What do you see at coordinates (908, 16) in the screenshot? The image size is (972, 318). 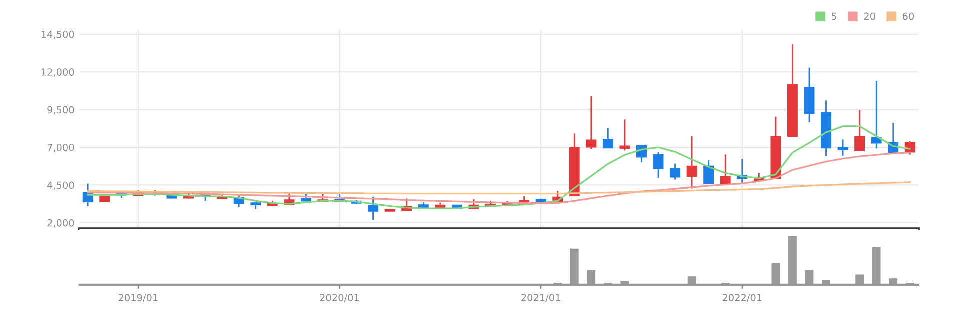 I see `legend-label: 60` at bounding box center [908, 16].